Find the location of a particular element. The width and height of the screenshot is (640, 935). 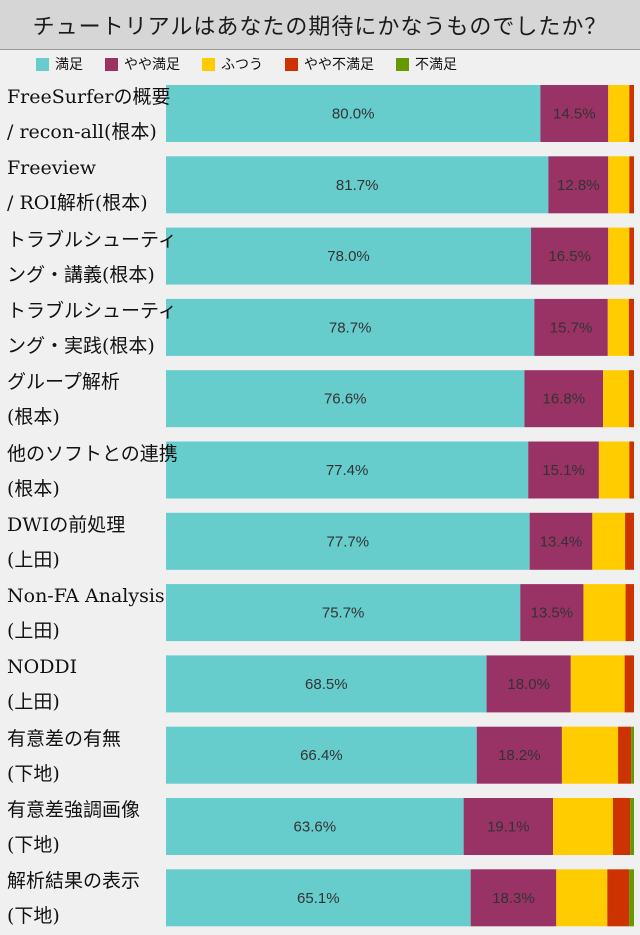

data-label: 13.4% is located at coordinates (561, 541).